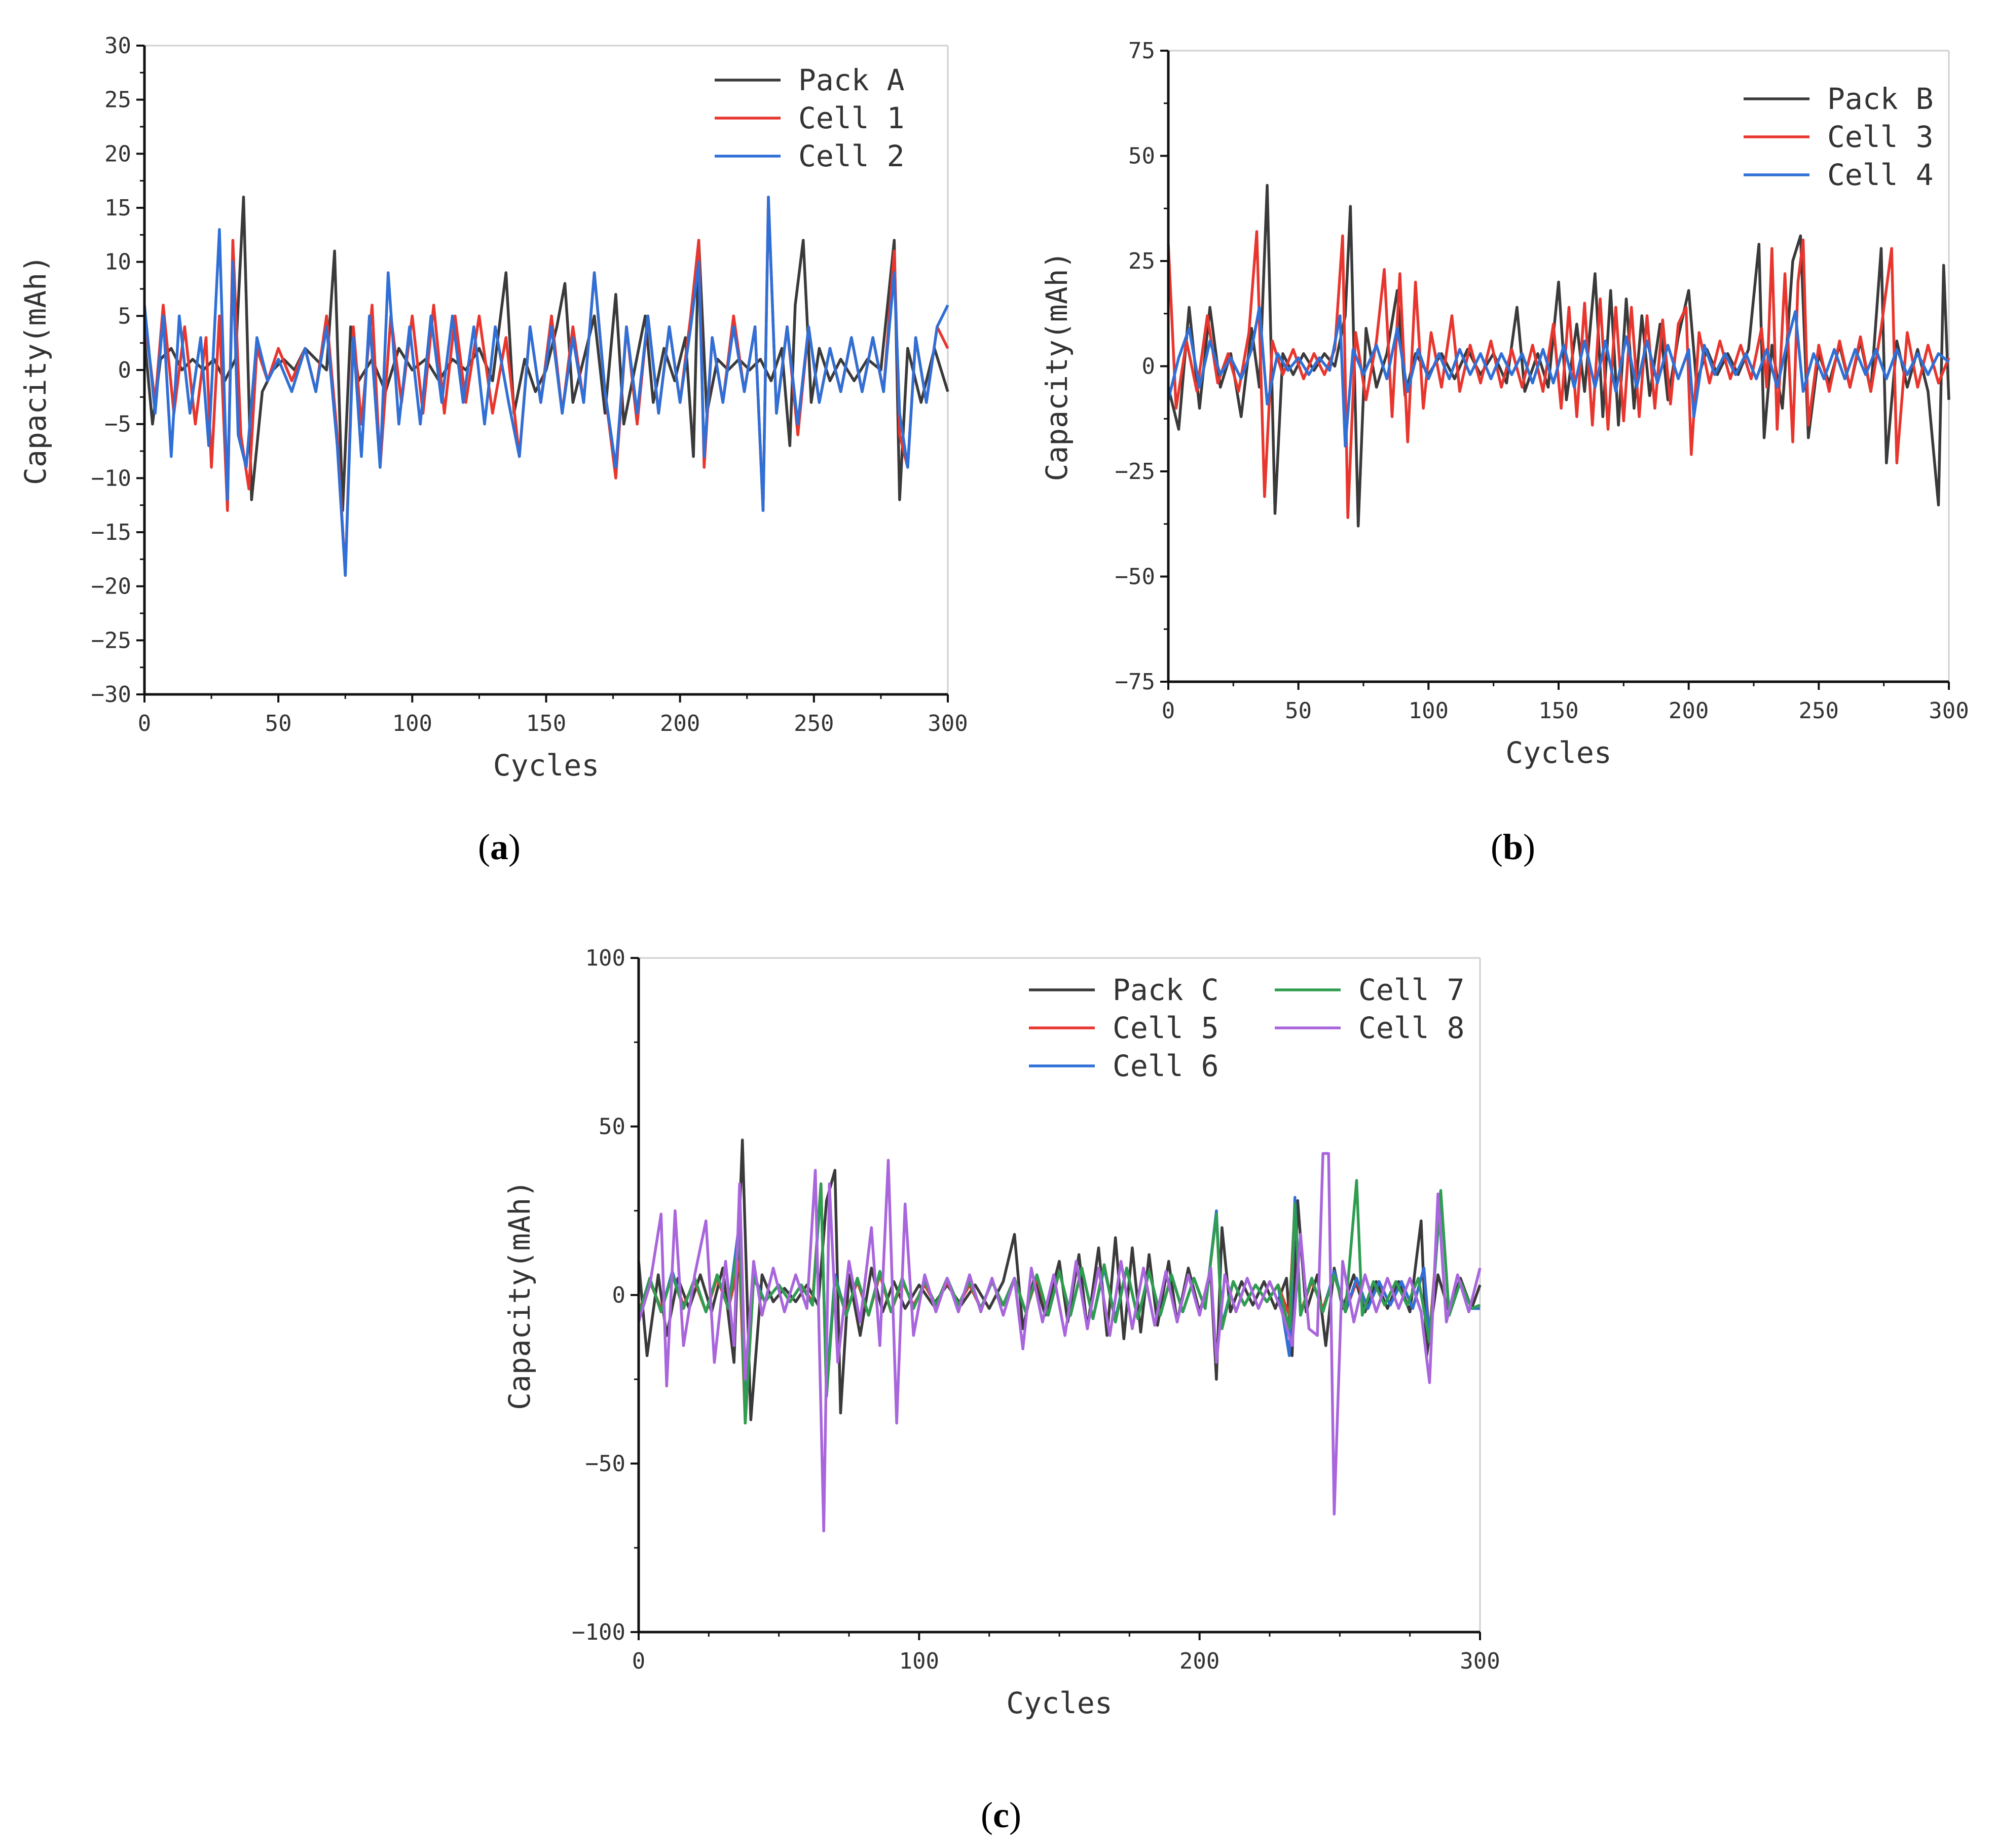  I want to click on legend-label-pack-c: Pack C, so click(1166, 990).